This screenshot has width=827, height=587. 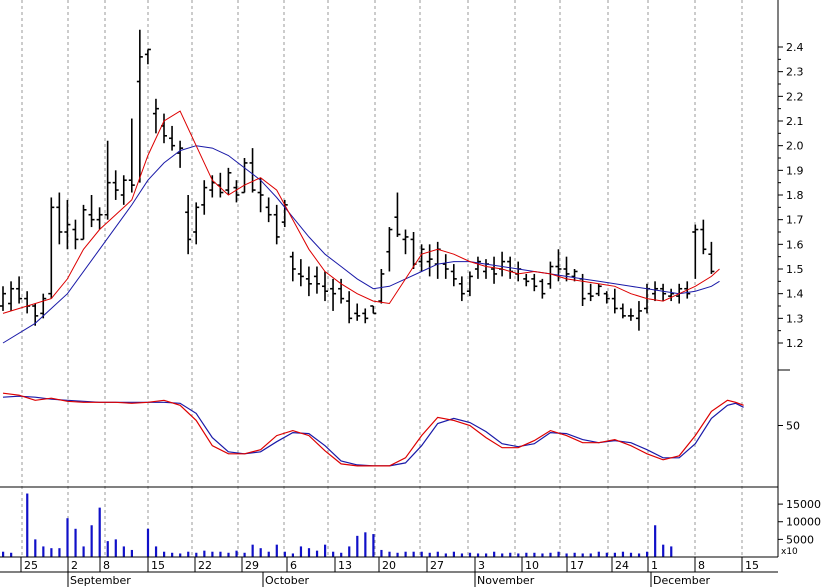 What do you see at coordinates (795, 146) in the screenshot?
I see `price-tick-label: 2.0` at bounding box center [795, 146].